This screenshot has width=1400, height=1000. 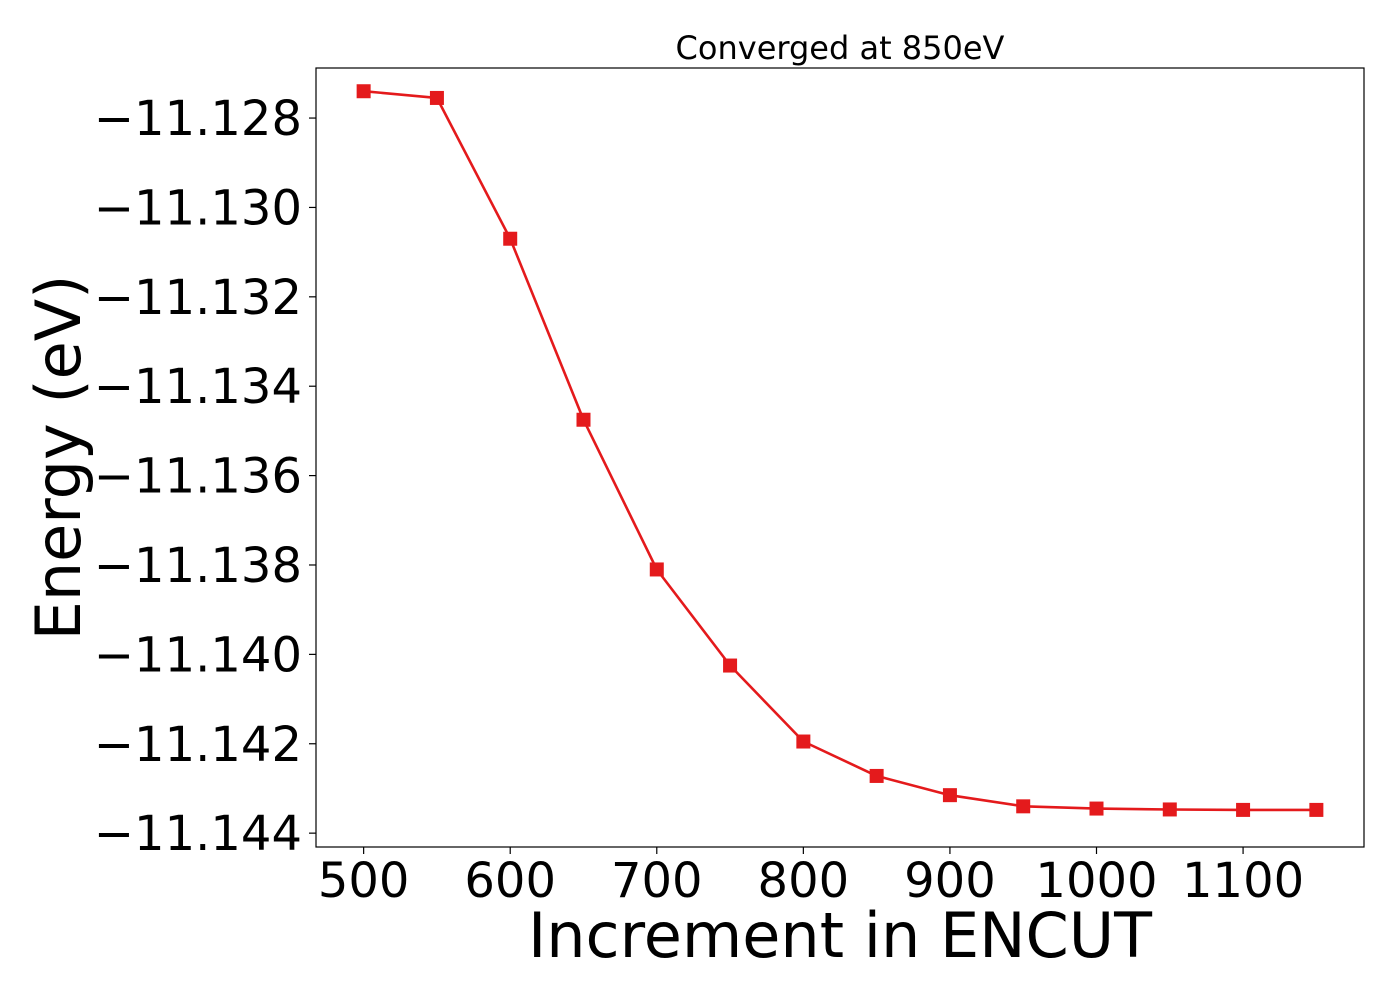 I want to click on y-tick-label: −11.134, so click(x=198, y=387).